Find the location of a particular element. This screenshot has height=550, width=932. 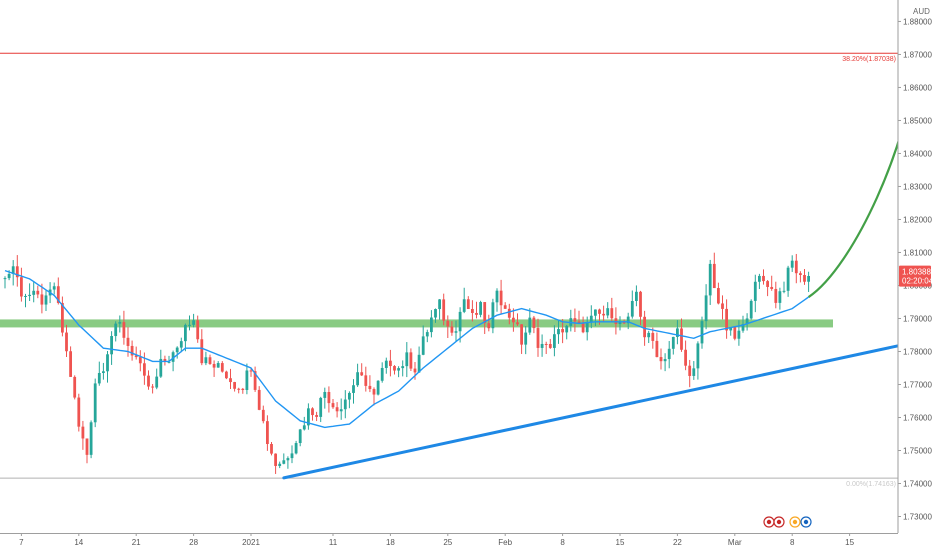

y-tick-label: 1.87000 is located at coordinates (917, 54).